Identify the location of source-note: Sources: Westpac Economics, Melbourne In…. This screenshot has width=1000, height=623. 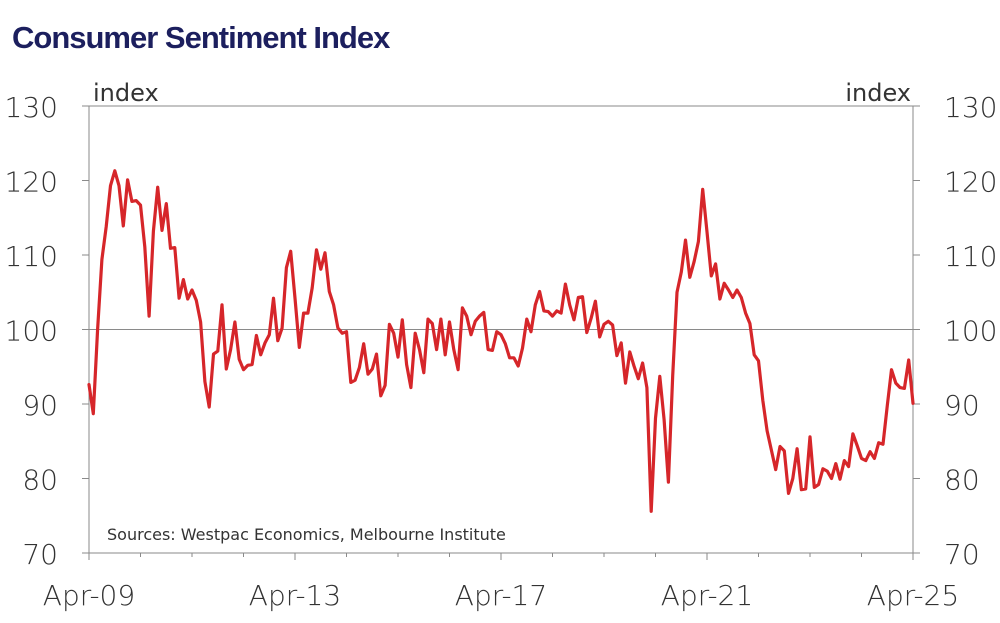
(306, 534).